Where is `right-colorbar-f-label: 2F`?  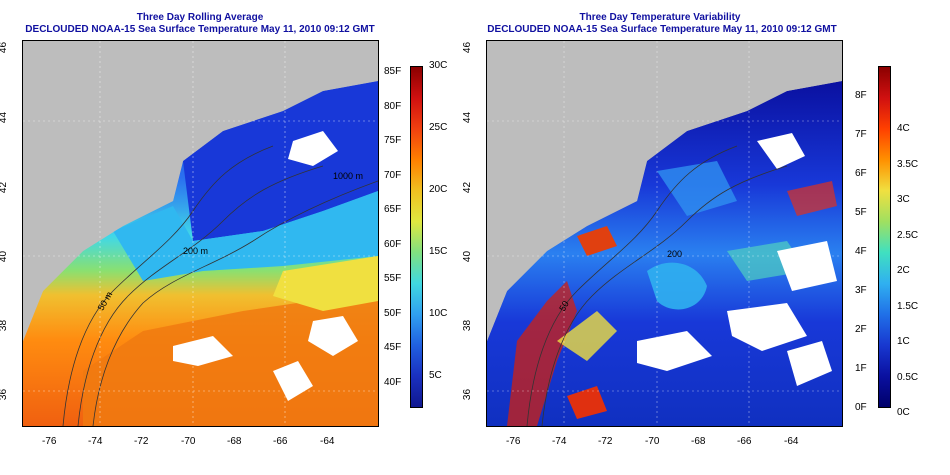 right-colorbar-f-label: 2F is located at coordinates (861, 329).